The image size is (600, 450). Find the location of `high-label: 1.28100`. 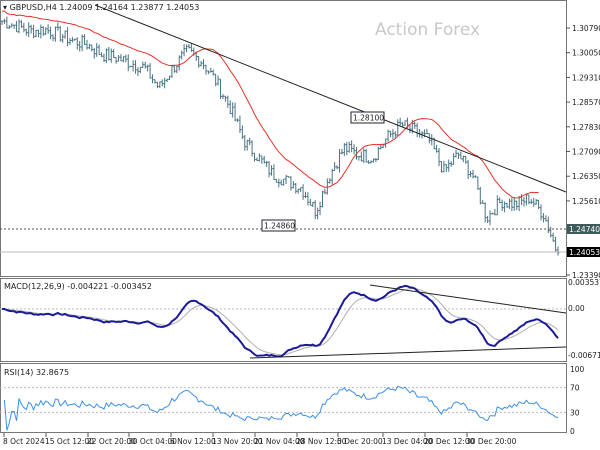

high-label: 1.28100 is located at coordinates (368, 118).